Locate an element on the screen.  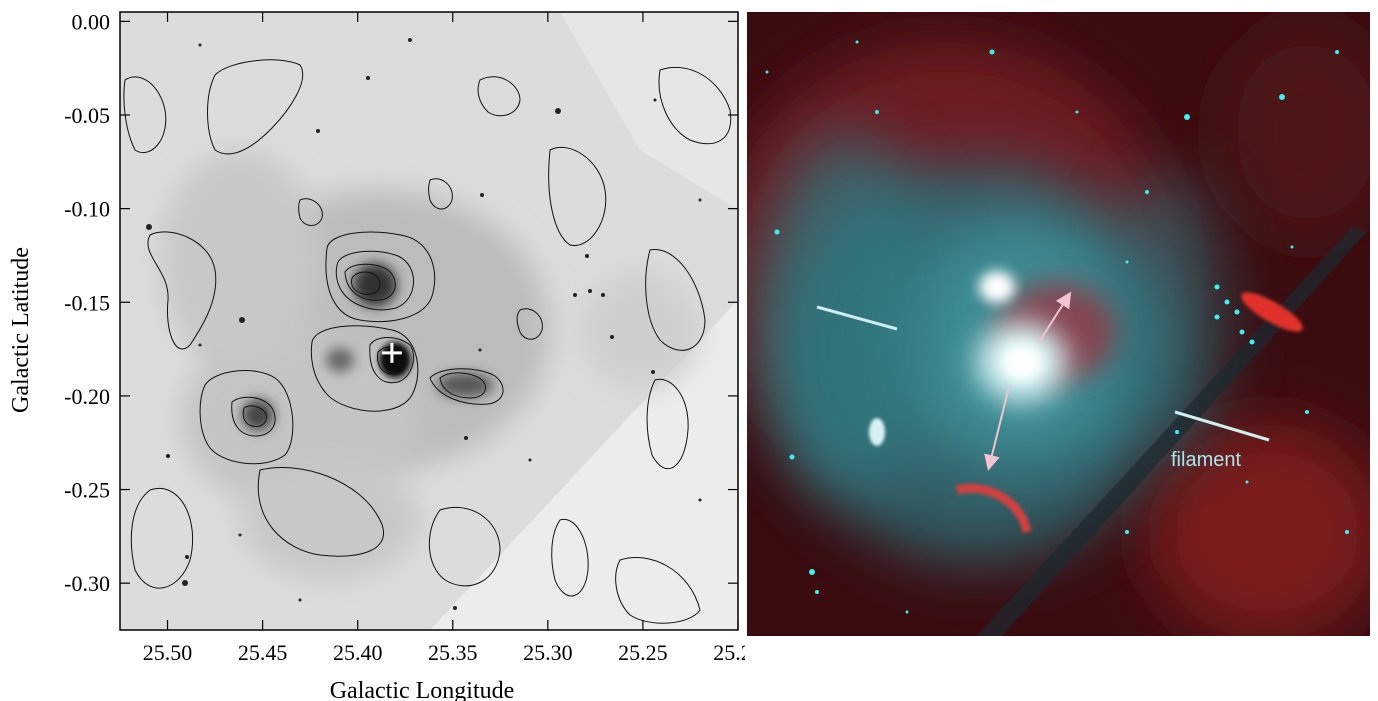
y-tick-label: -0.05 is located at coordinates (87, 115).